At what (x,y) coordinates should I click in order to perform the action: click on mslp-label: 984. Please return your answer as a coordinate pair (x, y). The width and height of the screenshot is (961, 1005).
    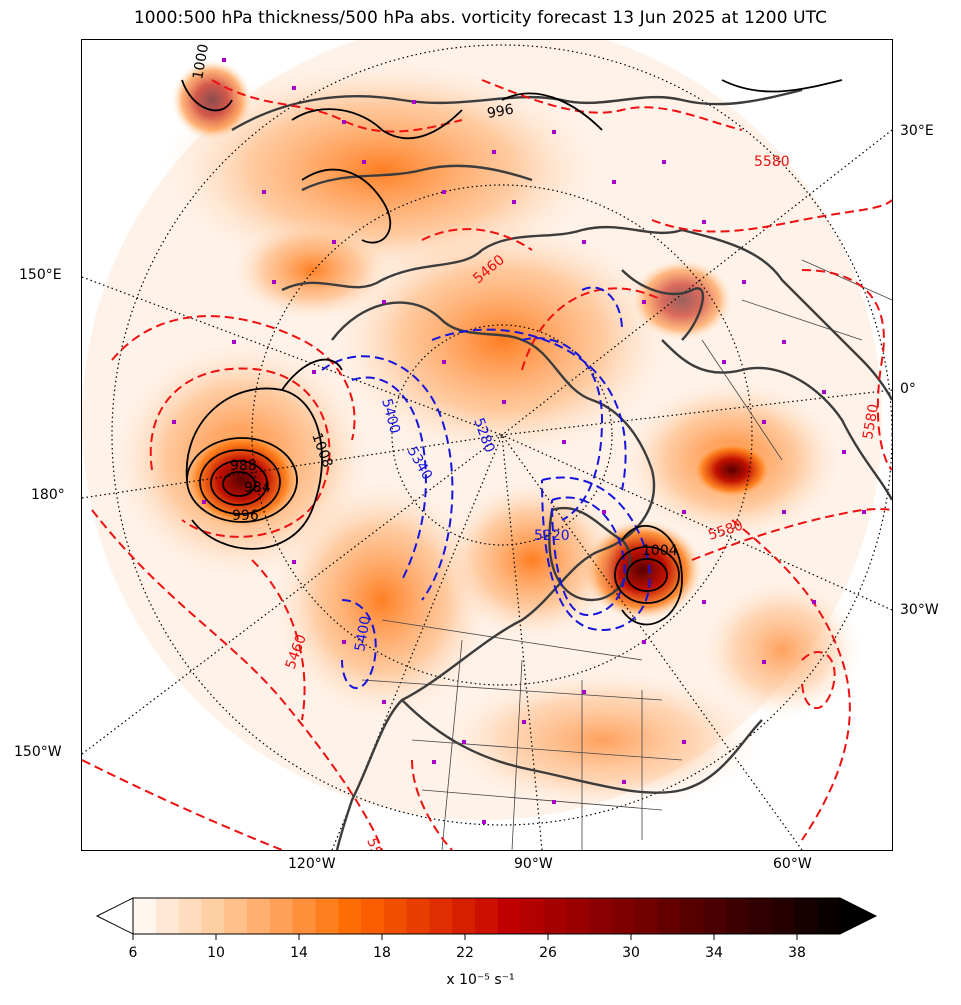
    Looking at the image, I should click on (257, 488).